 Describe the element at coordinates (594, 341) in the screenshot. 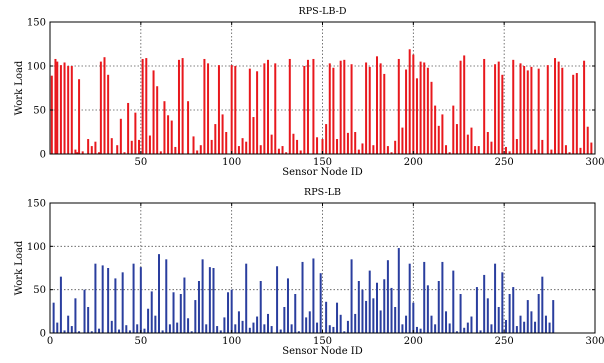

I see `x-tick-label: 300` at that location.